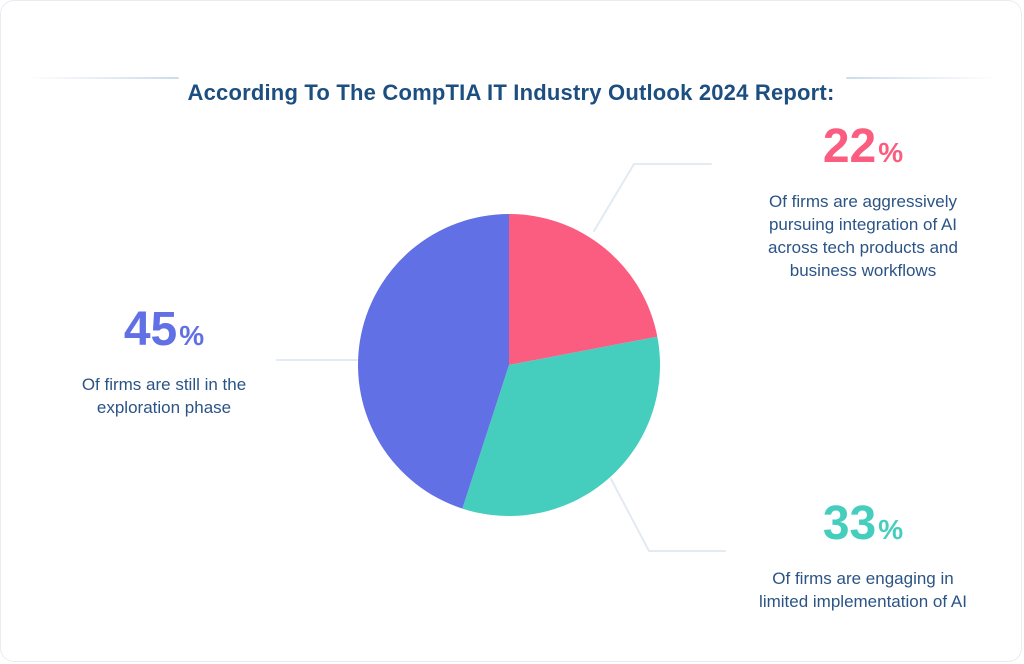 The height and width of the screenshot is (664, 1024). What do you see at coordinates (561, 426) in the screenshot?
I see `pie-slice-33pct` at bounding box center [561, 426].